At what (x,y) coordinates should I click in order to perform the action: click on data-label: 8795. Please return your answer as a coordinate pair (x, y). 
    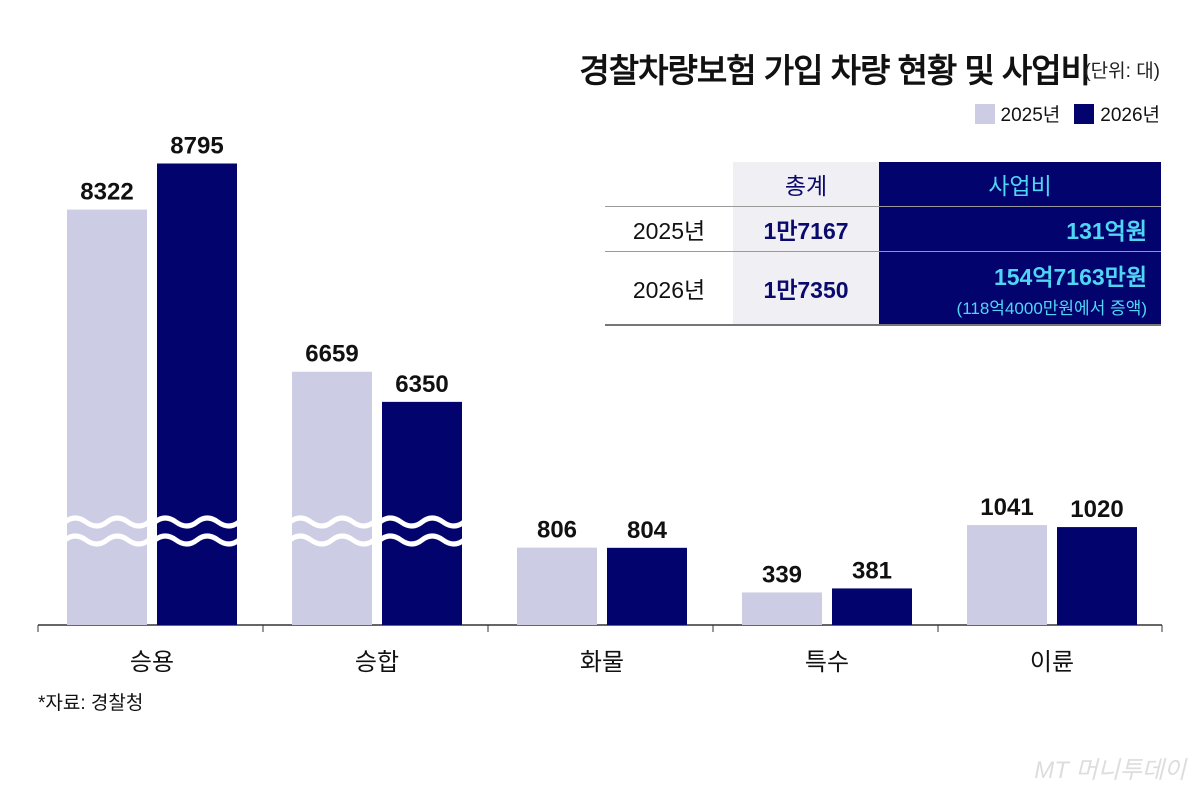
    Looking at the image, I should click on (196, 145).